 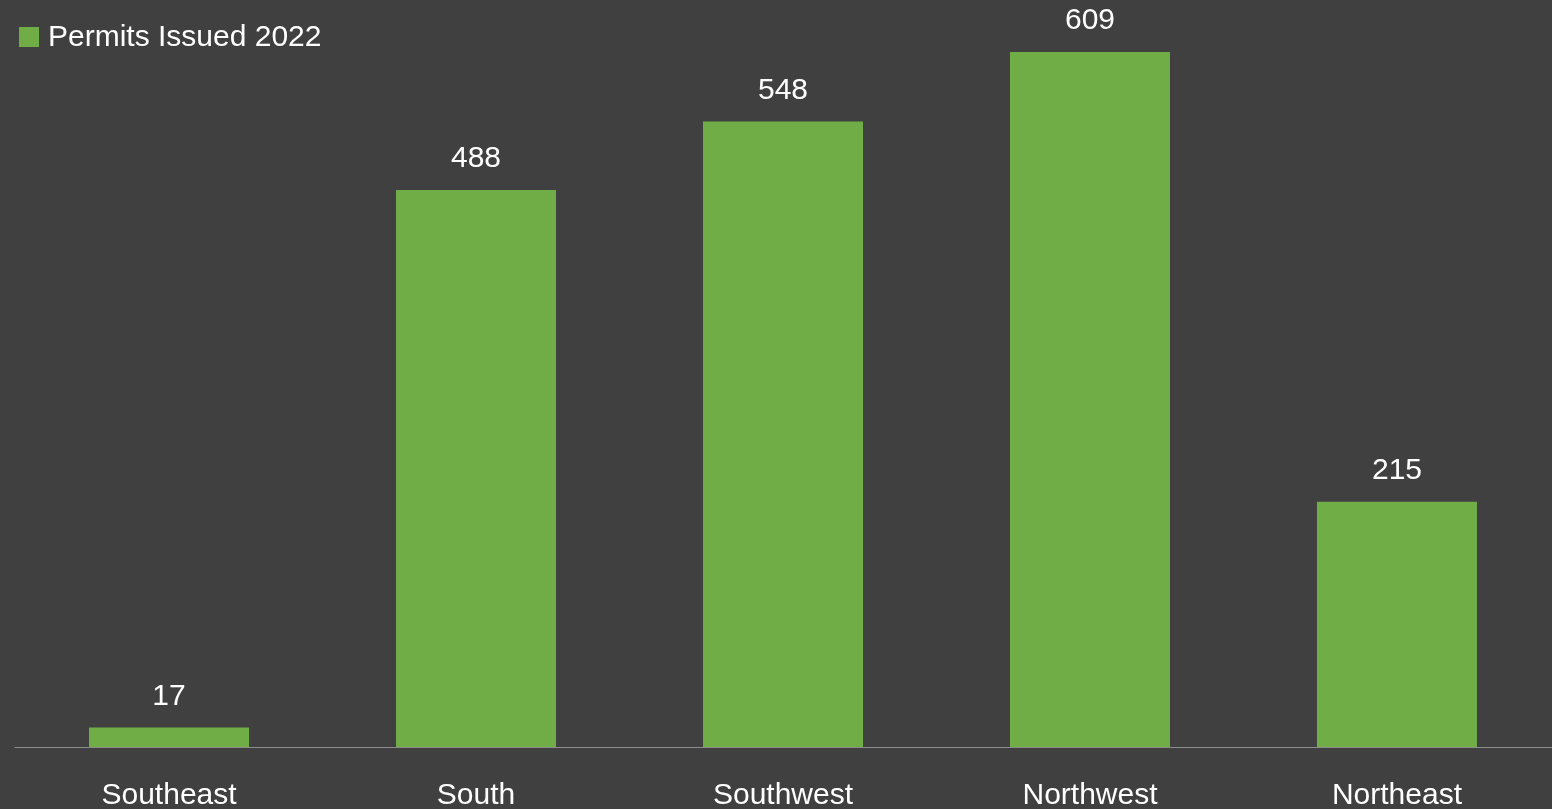 What do you see at coordinates (185, 35) in the screenshot?
I see `legend-label: Permits Issued 2022` at bounding box center [185, 35].